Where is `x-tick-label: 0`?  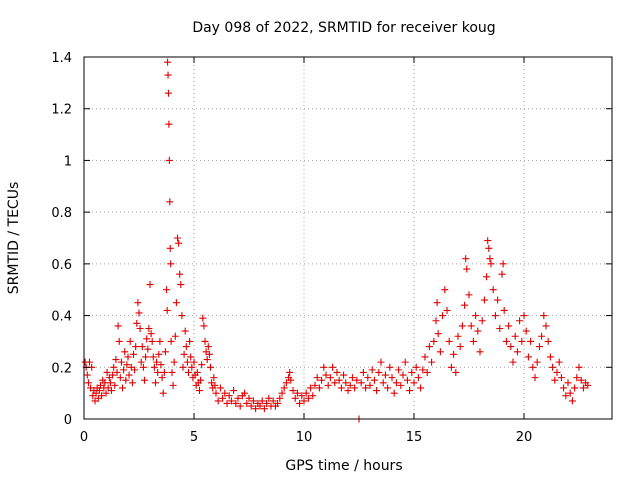 x-tick-label: 0 is located at coordinates (84, 437).